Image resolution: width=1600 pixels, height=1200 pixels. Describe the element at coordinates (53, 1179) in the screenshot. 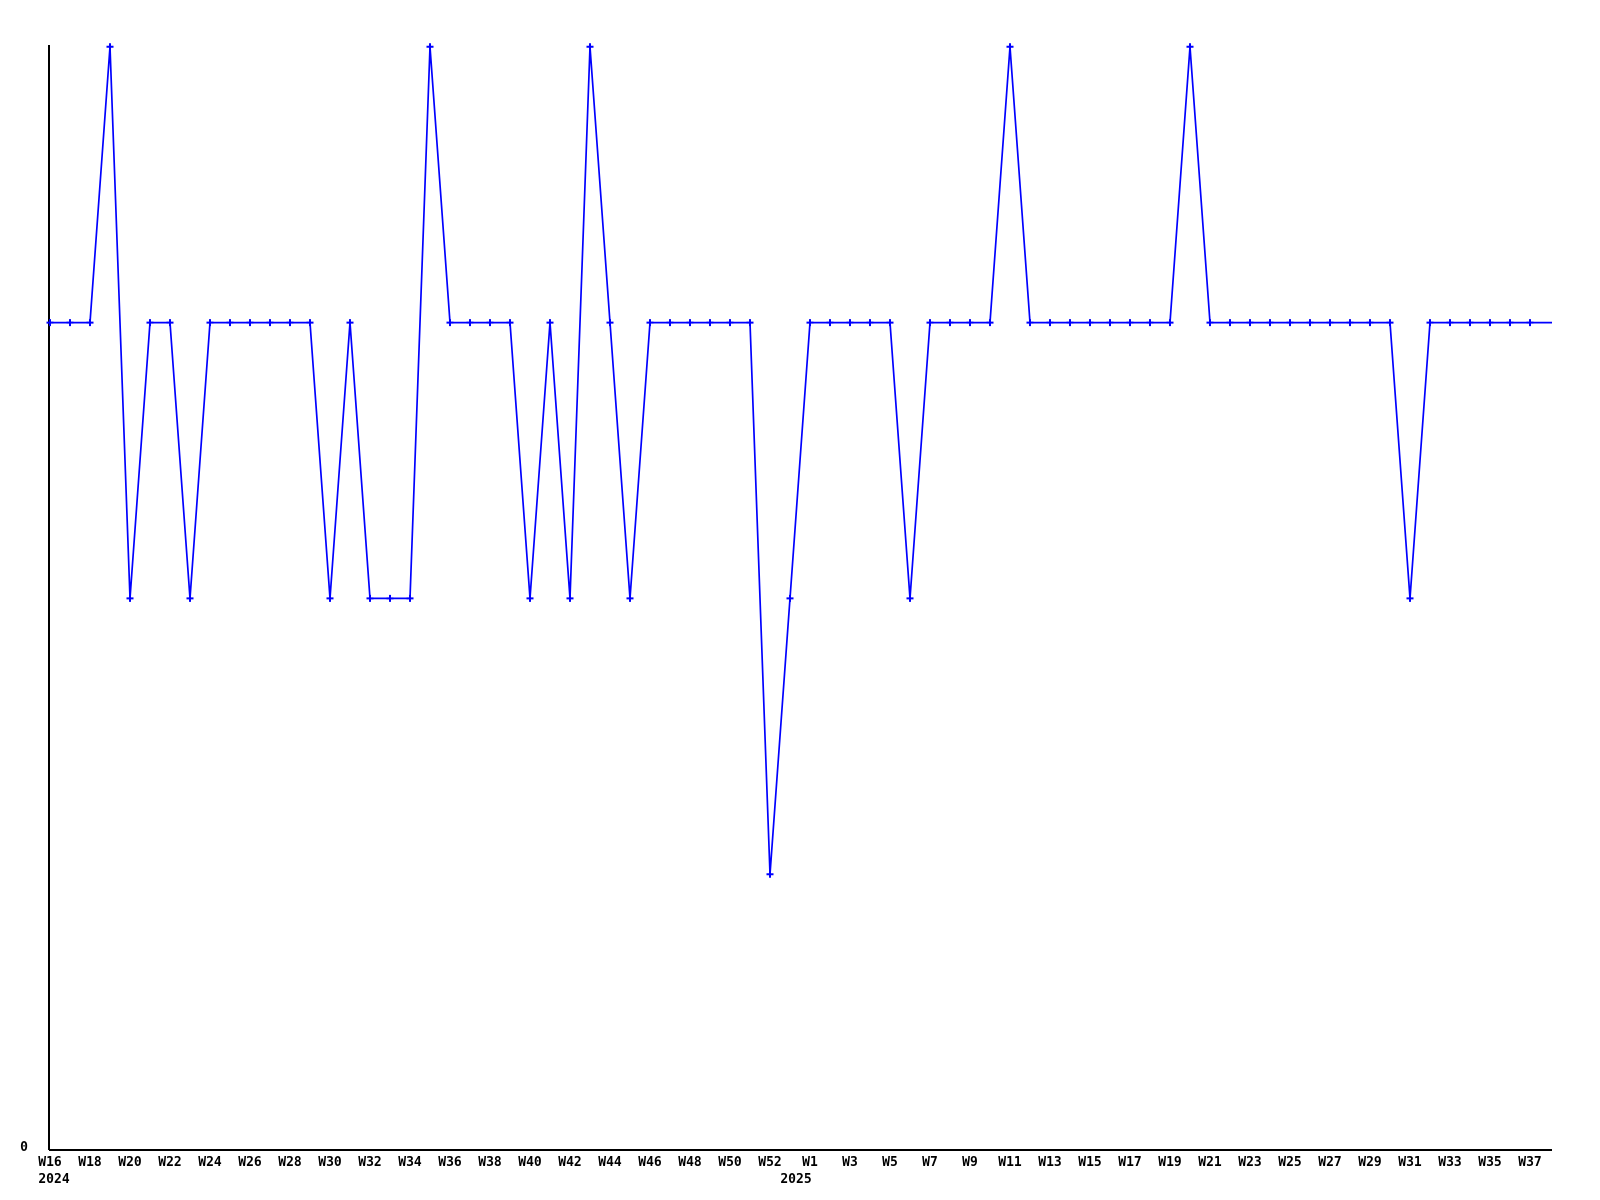

I see `x-axis-year-label: 2024` at that location.